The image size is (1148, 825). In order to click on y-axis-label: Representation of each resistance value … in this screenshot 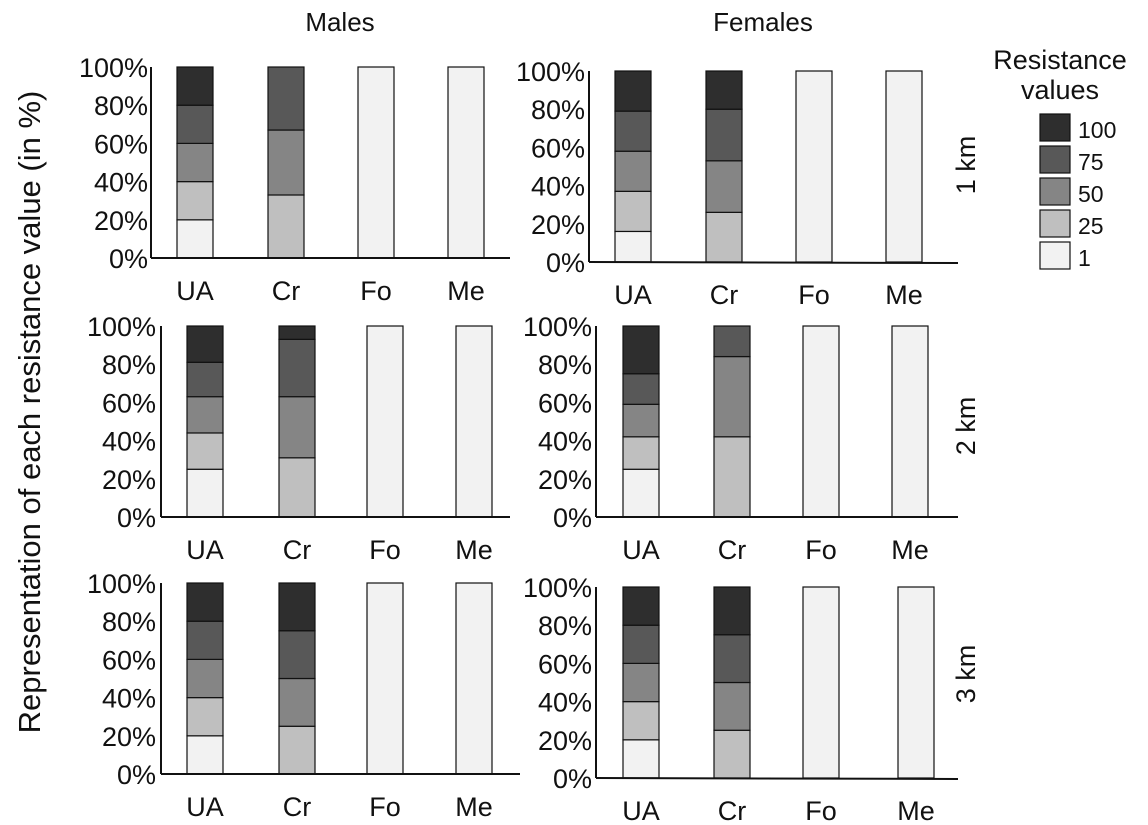, I will do `click(29, 412)`.